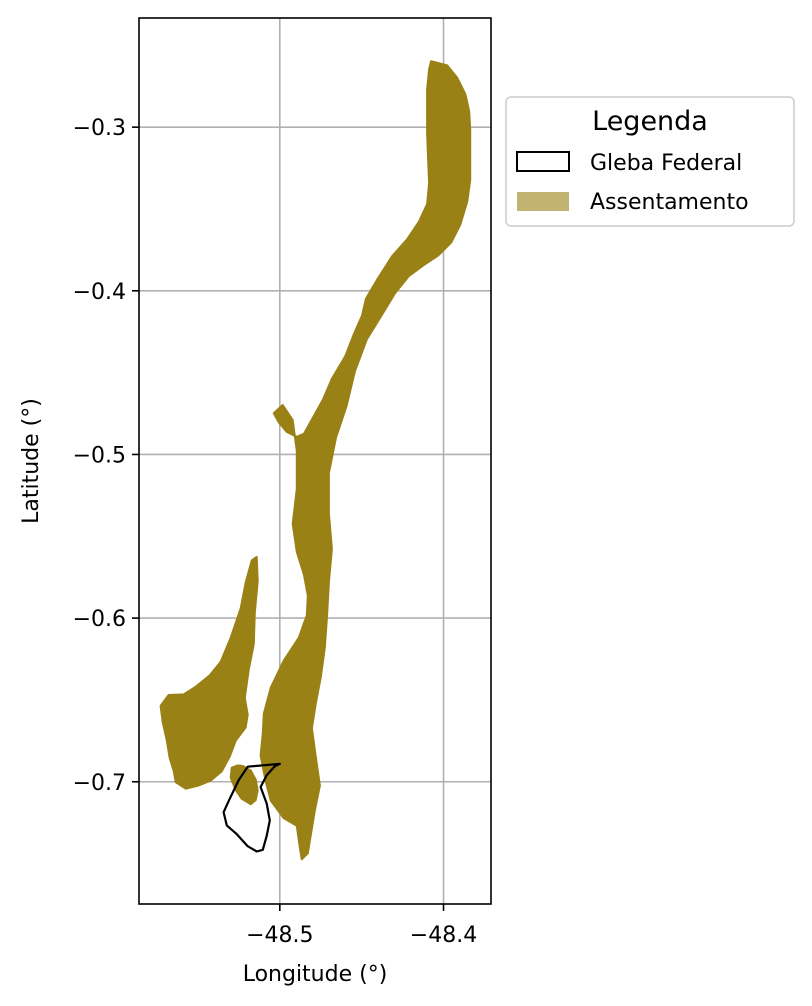 This screenshot has height=1006, width=812. Describe the element at coordinates (279, 935) in the screenshot. I see `x-tick-label-0: −48.5` at that location.